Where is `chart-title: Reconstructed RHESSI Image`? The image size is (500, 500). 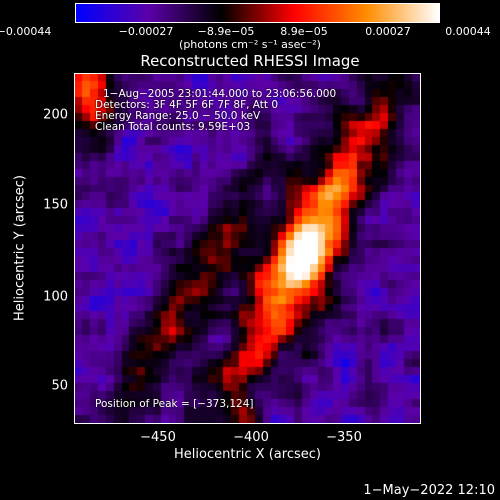
chart-title: Reconstructed RHESSI Image is located at coordinates (250, 61).